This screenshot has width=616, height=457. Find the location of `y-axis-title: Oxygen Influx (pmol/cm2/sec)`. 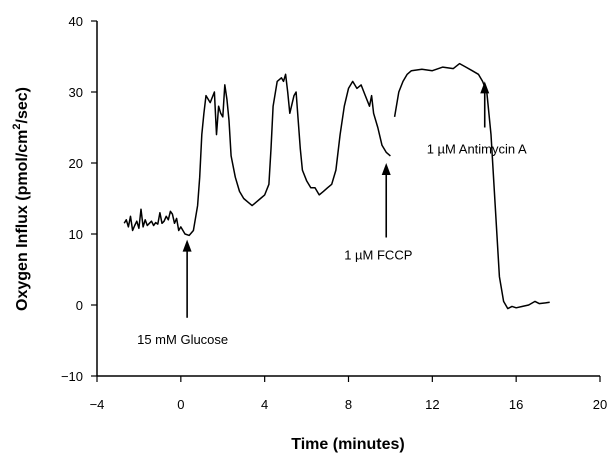

y-axis-title: Oxygen Influx (pmol/cm2/sec) is located at coordinates (21, 199).